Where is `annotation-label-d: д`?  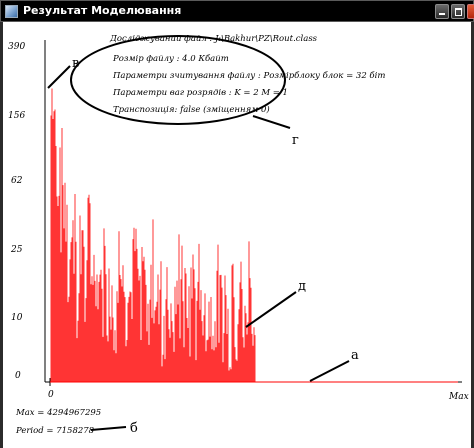
annotation-label-d: д is located at coordinates (302, 286).